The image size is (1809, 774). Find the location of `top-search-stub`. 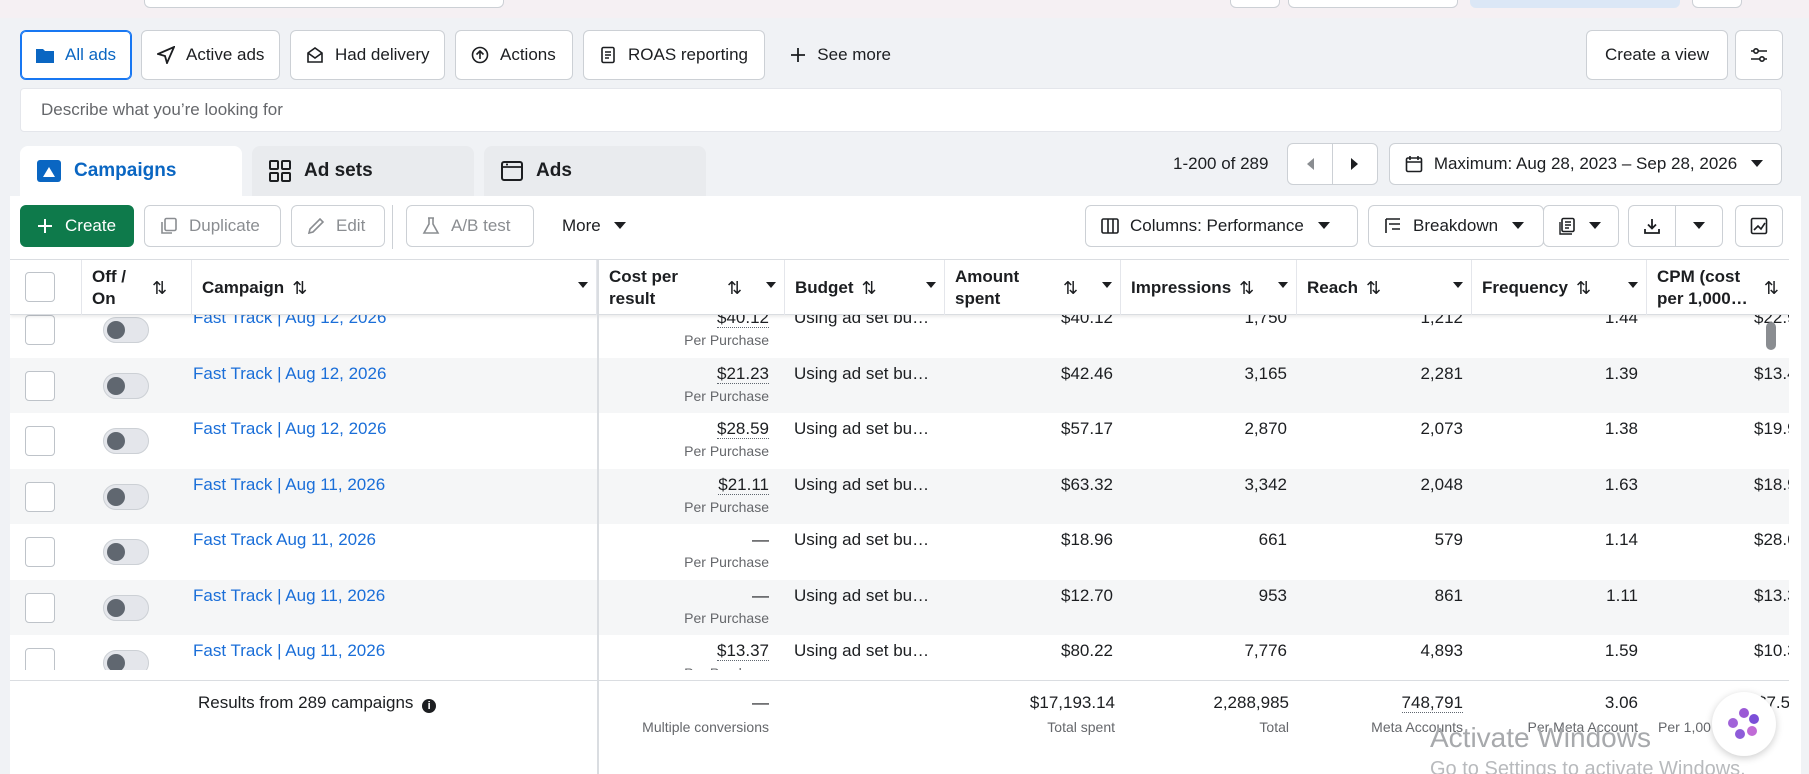

top-search-stub is located at coordinates (324, 4).